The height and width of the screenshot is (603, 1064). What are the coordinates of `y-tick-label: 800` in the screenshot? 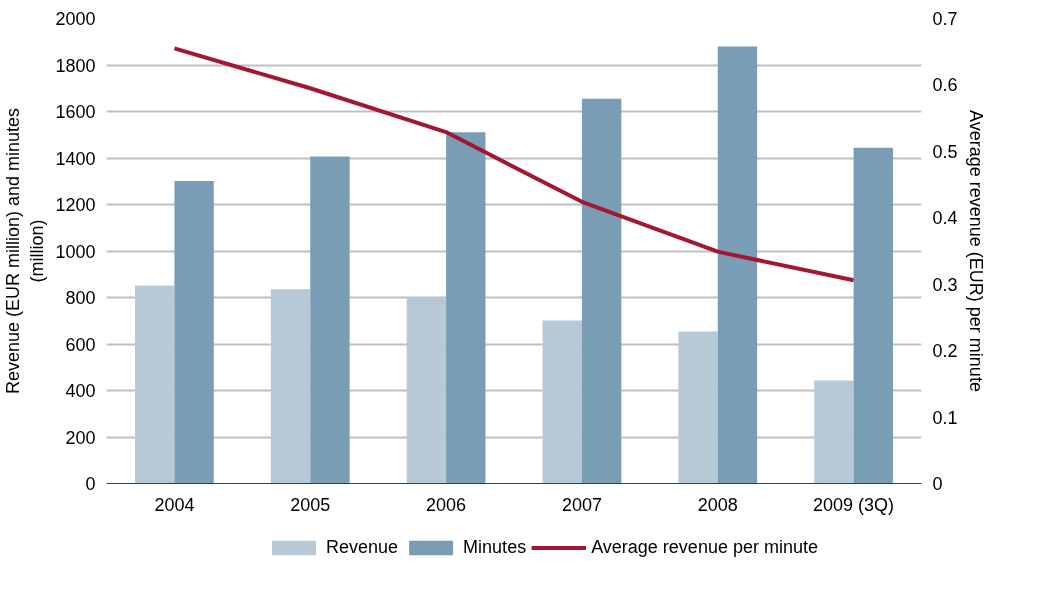 It's located at (80, 298).